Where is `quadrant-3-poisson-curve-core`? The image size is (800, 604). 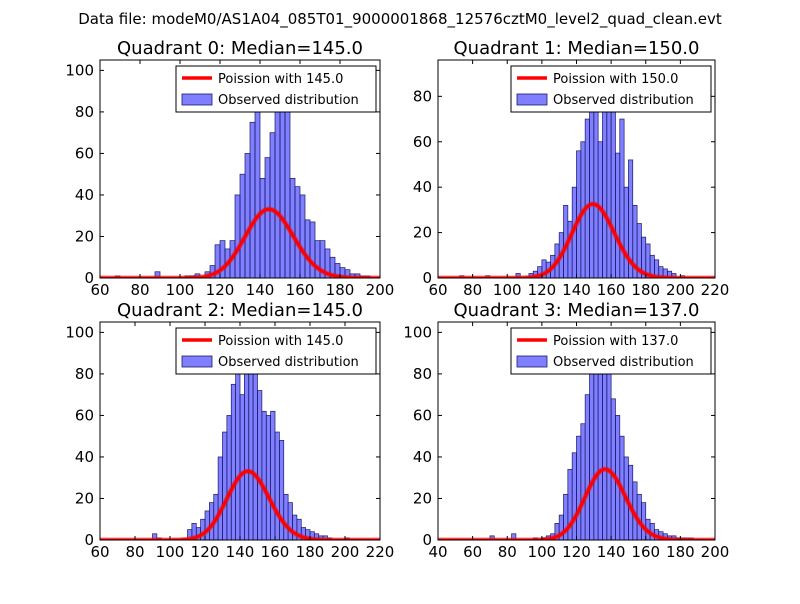
quadrant-3-poisson-curve-core is located at coordinates (576, 503).